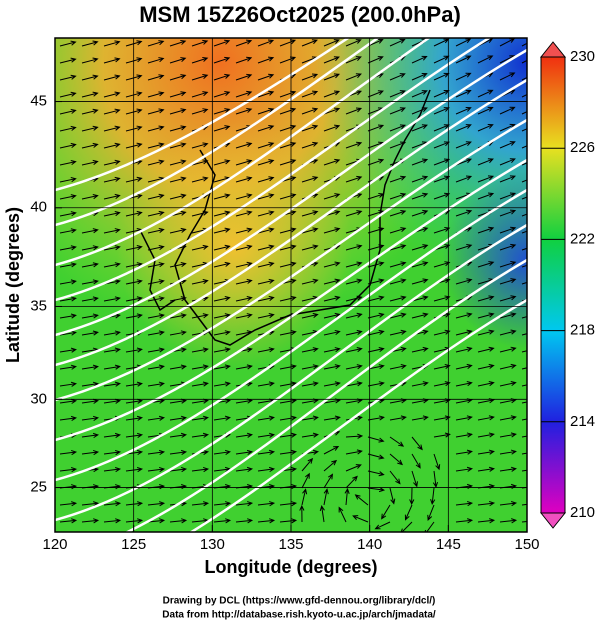  I want to click on x-tick-label: 145, so click(448, 544).